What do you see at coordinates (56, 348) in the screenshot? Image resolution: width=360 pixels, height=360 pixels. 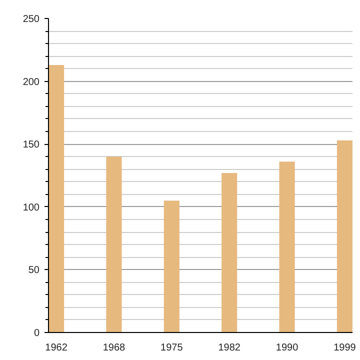 I see `x-tick-label: 1962` at bounding box center [56, 348].